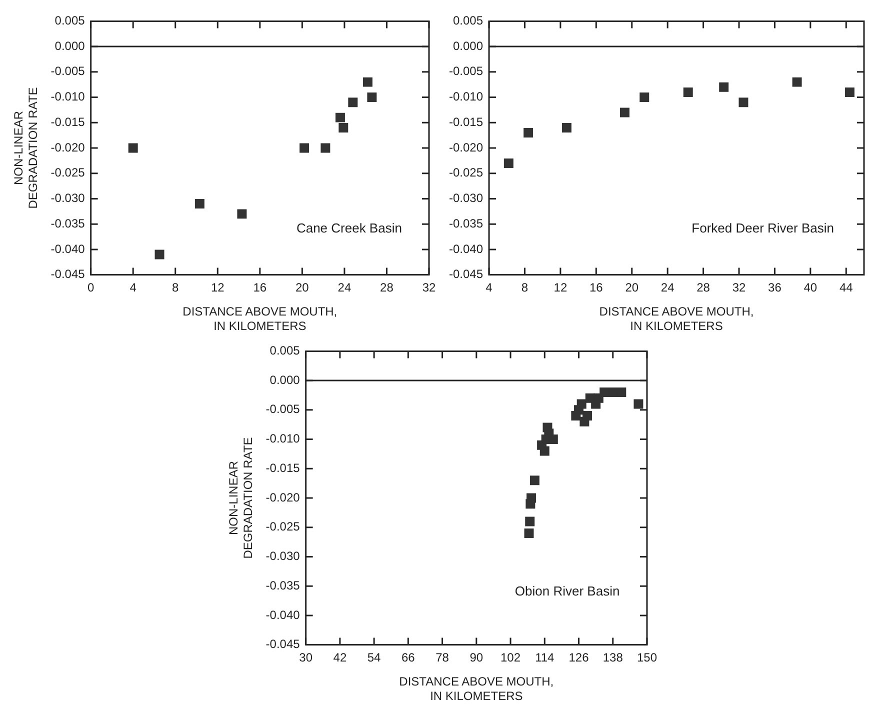 The image size is (886, 719). I want to click on x-tick-label: 42, so click(340, 657).